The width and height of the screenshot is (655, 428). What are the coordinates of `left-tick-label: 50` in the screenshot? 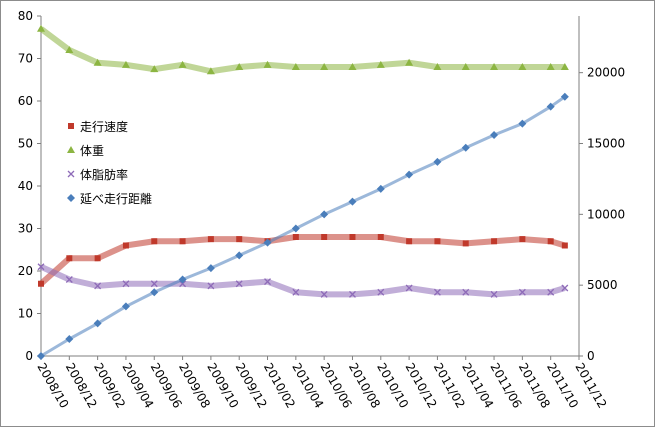 It's located at (25, 144).